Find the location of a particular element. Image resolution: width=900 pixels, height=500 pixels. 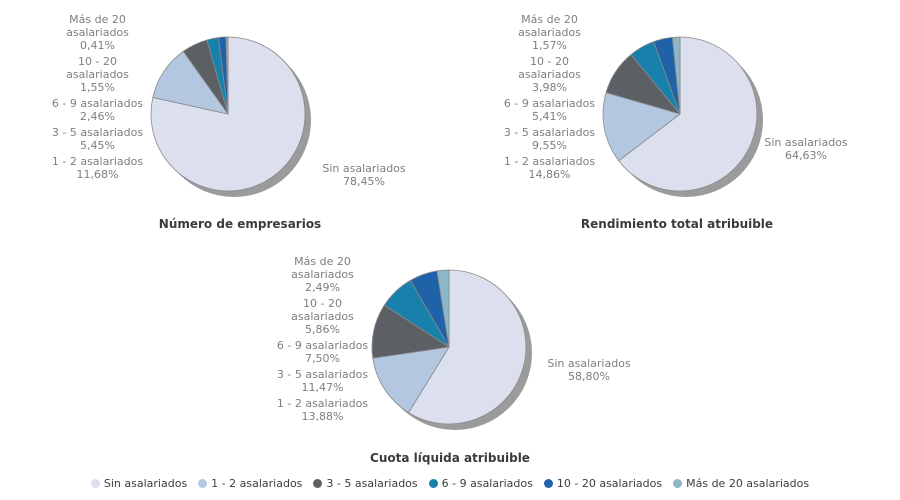

legend-item-label: Más de 20 asalariados is located at coordinates (748, 483).